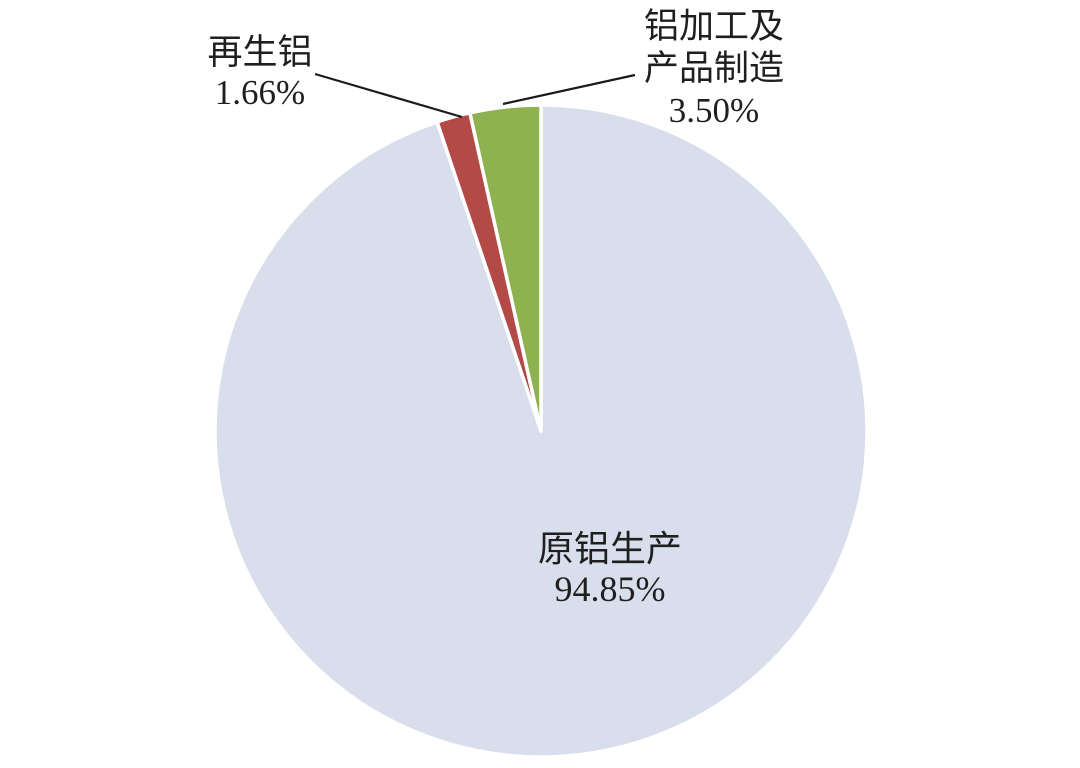  I want to click on label-primary-aluminum: 原铝生产 94.85%, so click(610, 569).